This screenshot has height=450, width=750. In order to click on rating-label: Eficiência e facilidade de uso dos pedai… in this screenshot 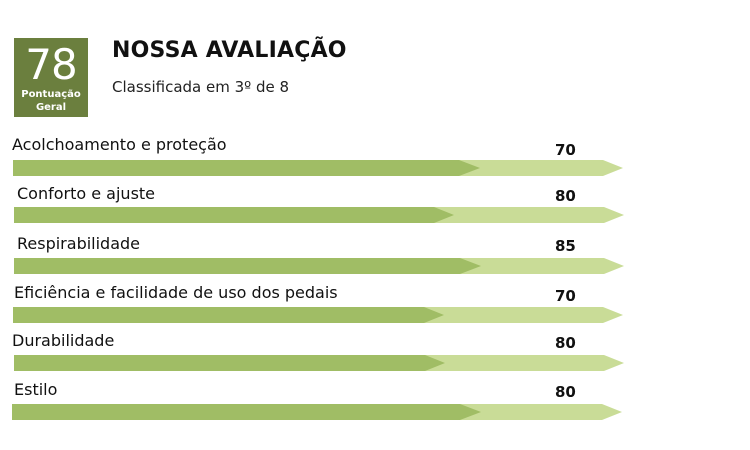, I will do `click(176, 292)`.